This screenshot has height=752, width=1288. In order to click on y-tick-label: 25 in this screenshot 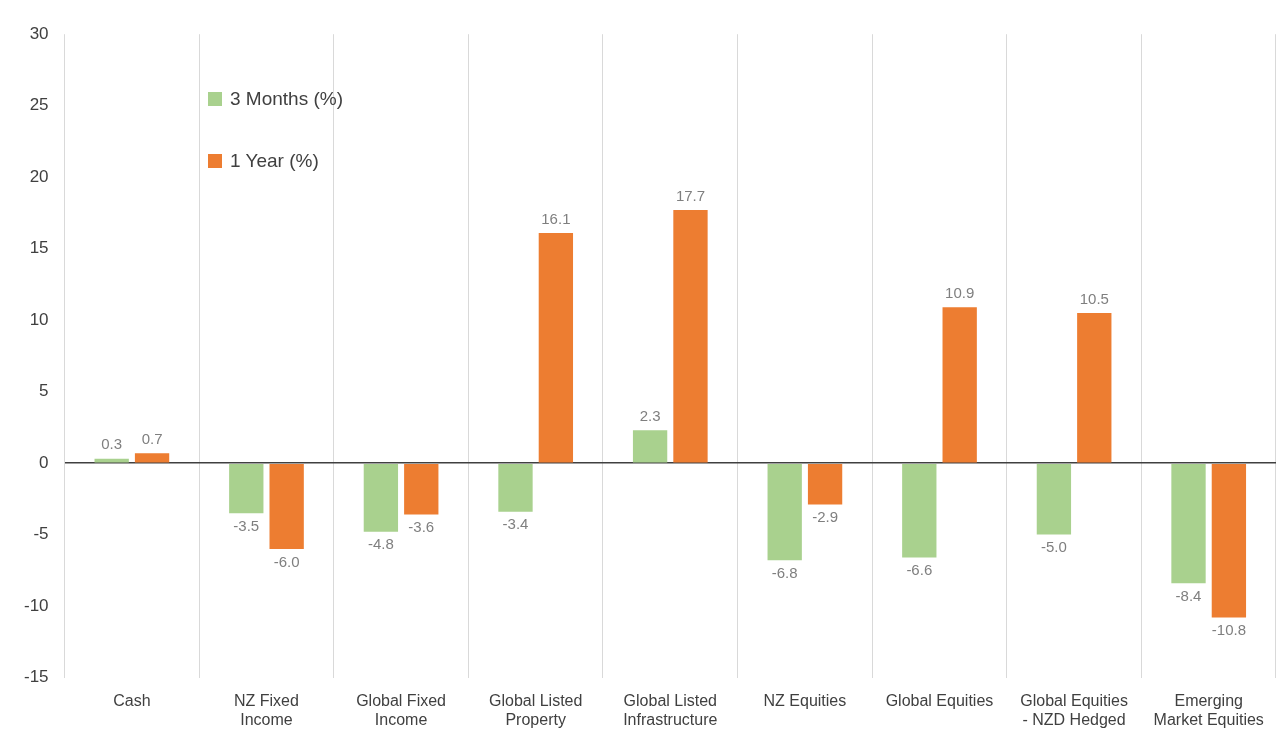, I will do `click(39, 105)`.